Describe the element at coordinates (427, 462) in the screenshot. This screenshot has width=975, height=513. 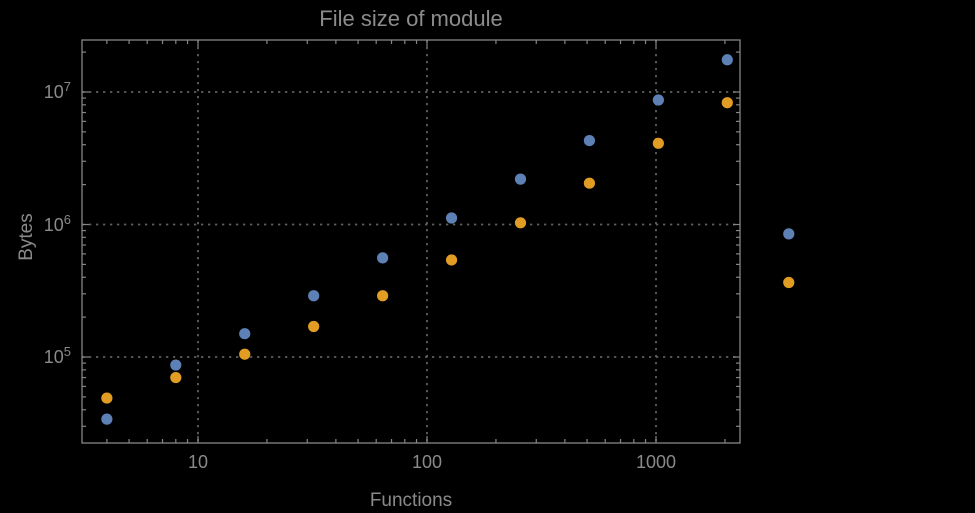
I see `x-tick-label-100: 100` at that location.